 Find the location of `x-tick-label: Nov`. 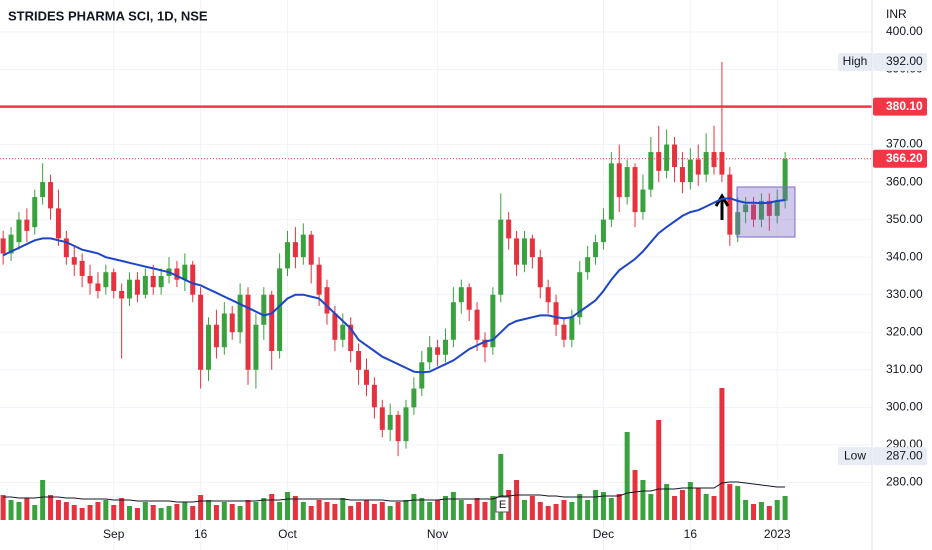

x-tick-label: Nov is located at coordinates (437, 534).